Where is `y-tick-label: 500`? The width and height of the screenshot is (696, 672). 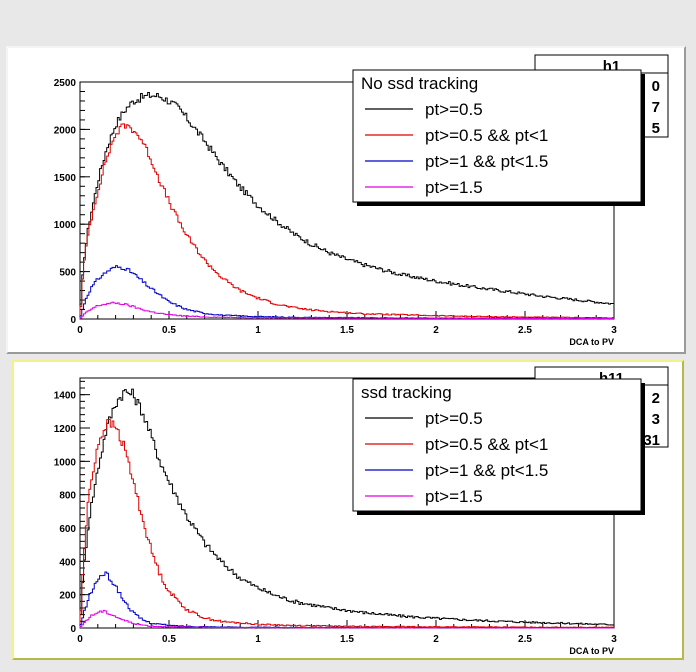
y-tick-label: 500 is located at coordinates (67, 273).